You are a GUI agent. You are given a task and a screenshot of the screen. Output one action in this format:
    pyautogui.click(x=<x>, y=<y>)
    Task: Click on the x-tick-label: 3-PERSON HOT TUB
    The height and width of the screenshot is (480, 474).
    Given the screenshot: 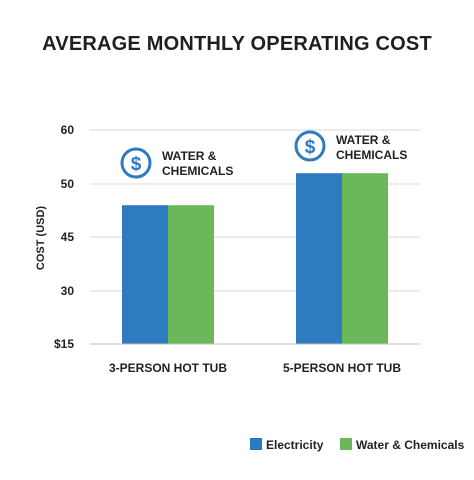 What is the action you would take?
    pyautogui.click(x=168, y=368)
    